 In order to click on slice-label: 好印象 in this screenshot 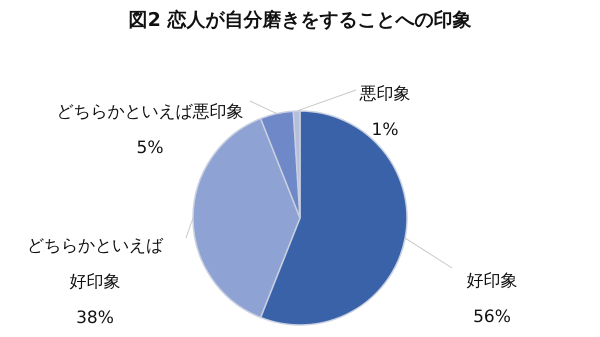, I will do `click(492, 281)`.